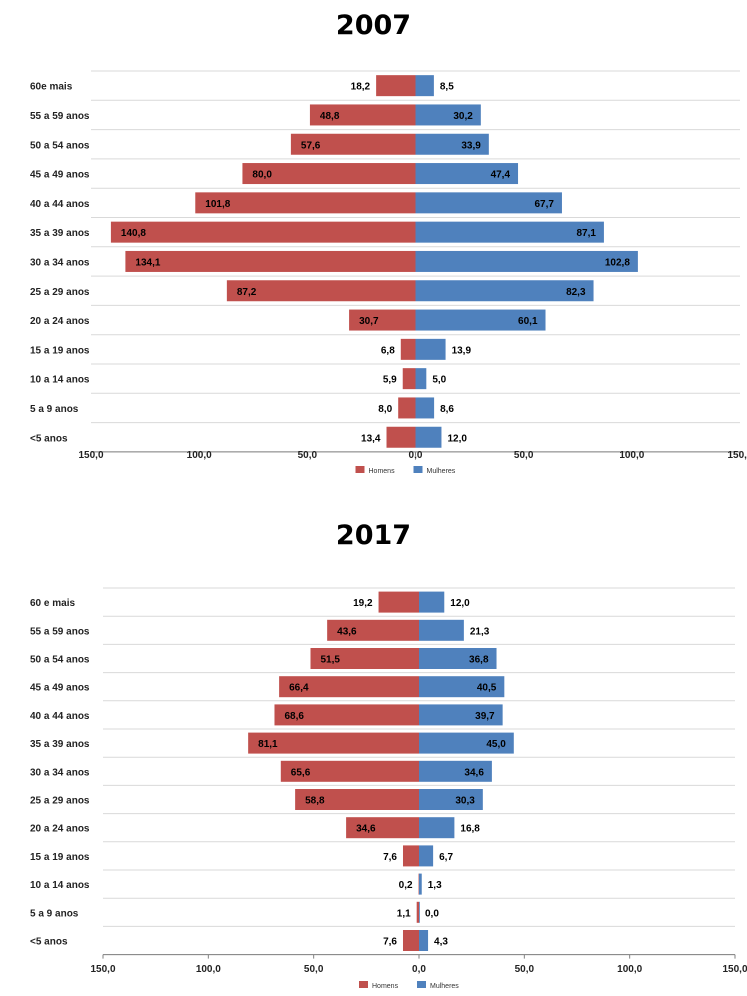 The height and width of the screenshot is (996, 747). What do you see at coordinates (444, 986) in the screenshot?
I see `legend-label: Mulheres` at bounding box center [444, 986].